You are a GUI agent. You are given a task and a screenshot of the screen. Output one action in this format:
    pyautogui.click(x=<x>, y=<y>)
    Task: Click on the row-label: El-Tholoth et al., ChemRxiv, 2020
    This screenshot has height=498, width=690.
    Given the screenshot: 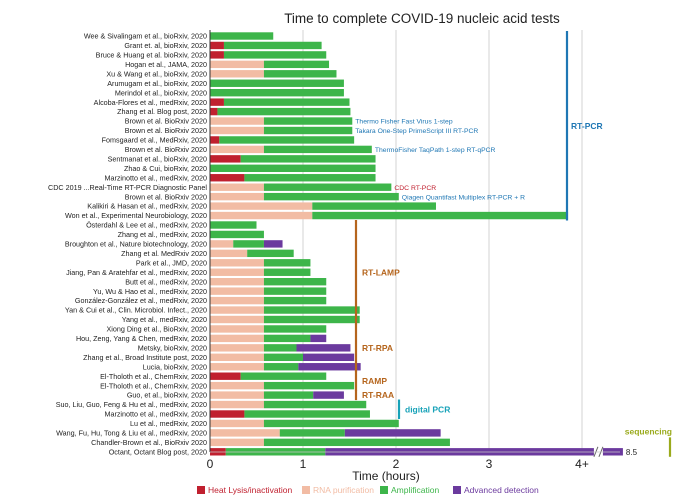 What is the action you would take?
    pyautogui.click(x=153, y=385)
    